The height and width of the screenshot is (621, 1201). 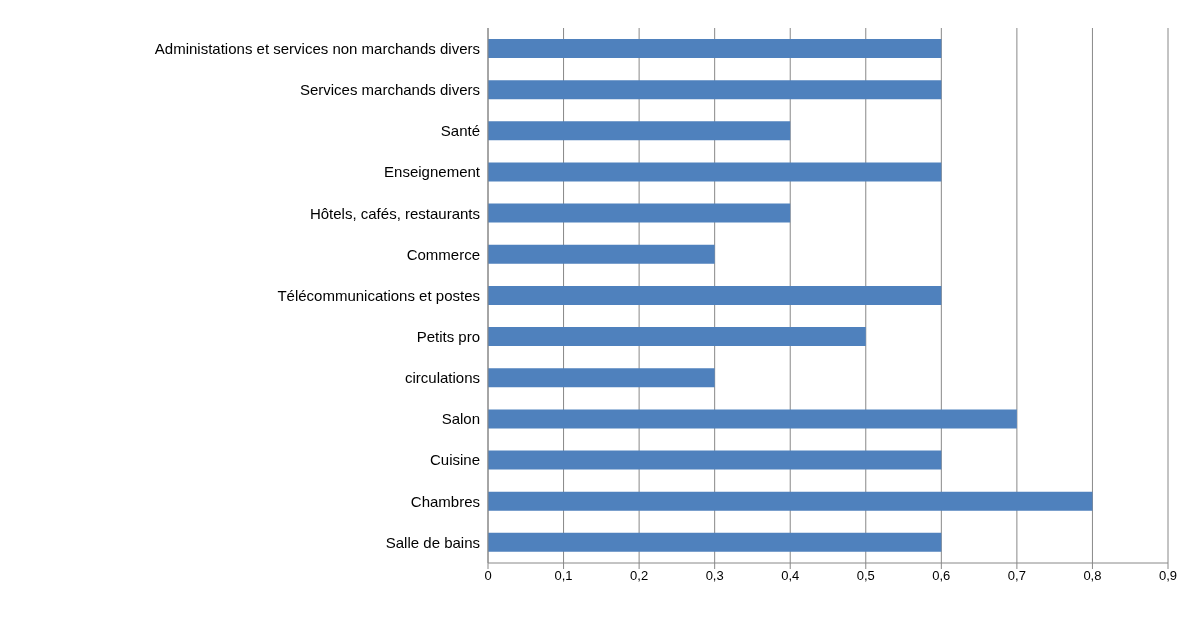 What do you see at coordinates (563, 576) in the screenshot?
I see `x-tick-label: 0,1` at bounding box center [563, 576].